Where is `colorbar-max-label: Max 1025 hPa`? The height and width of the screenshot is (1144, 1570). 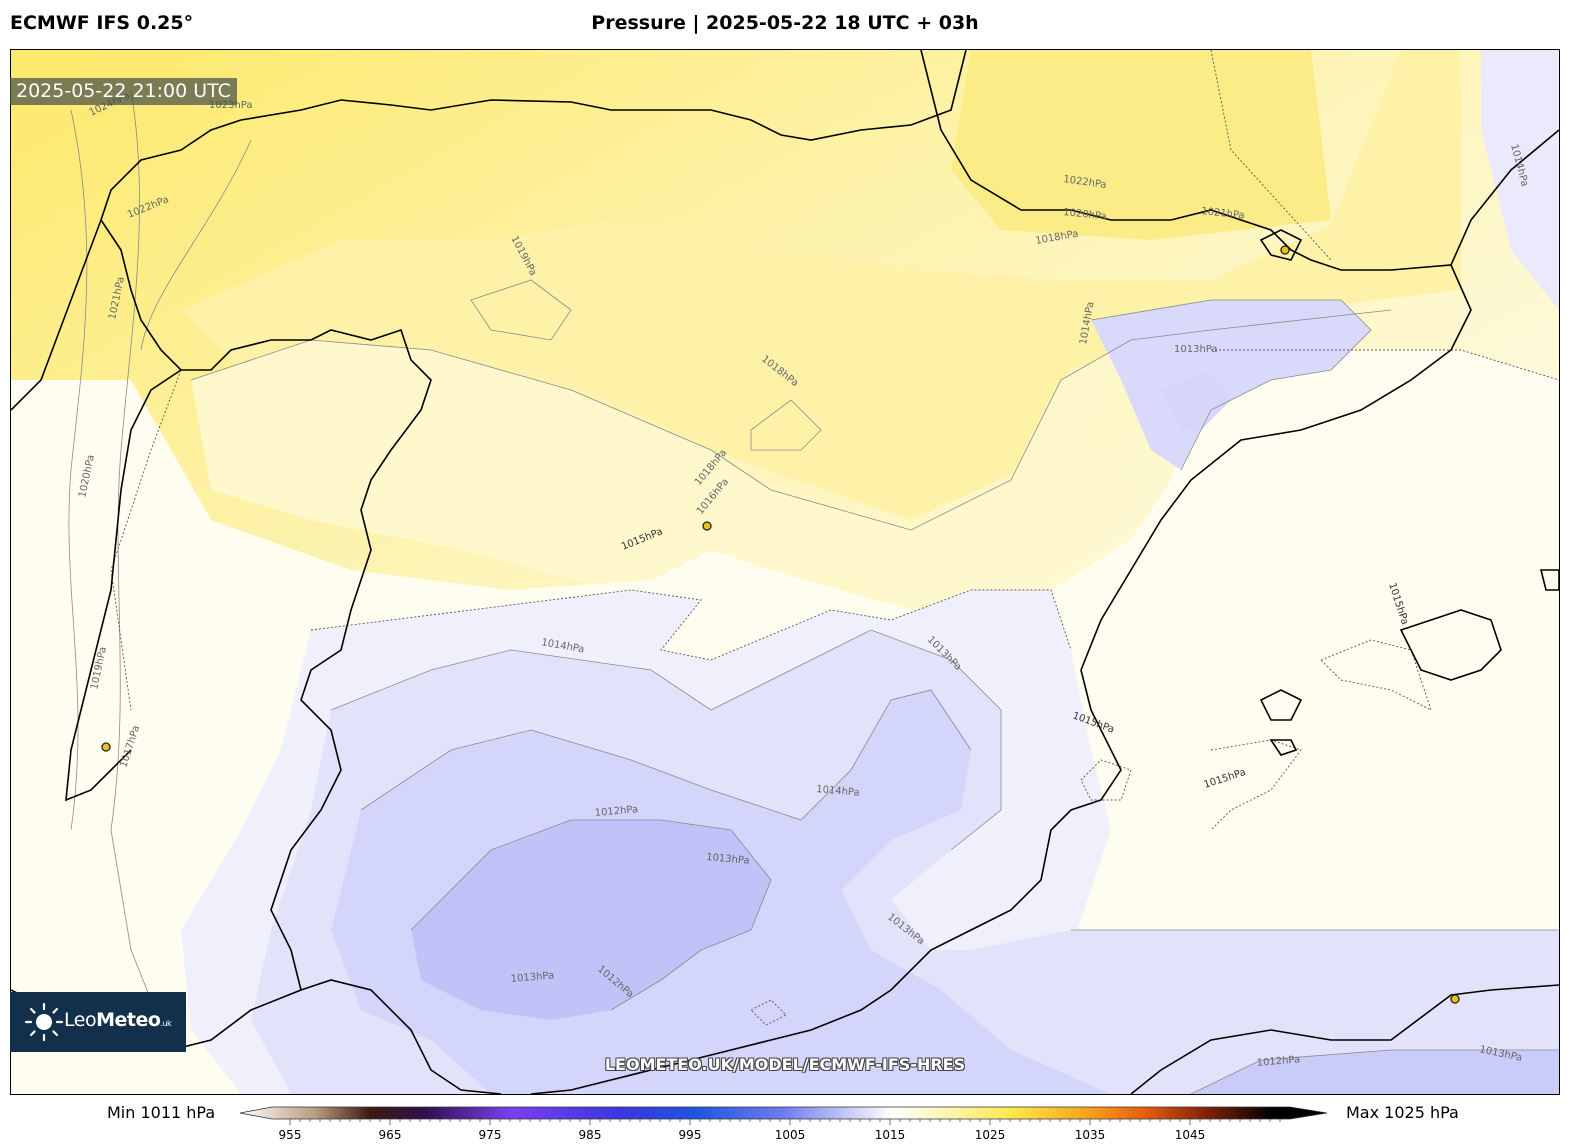
colorbar-max-label: Max 1025 hPa is located at coordinates (1402, 1112).